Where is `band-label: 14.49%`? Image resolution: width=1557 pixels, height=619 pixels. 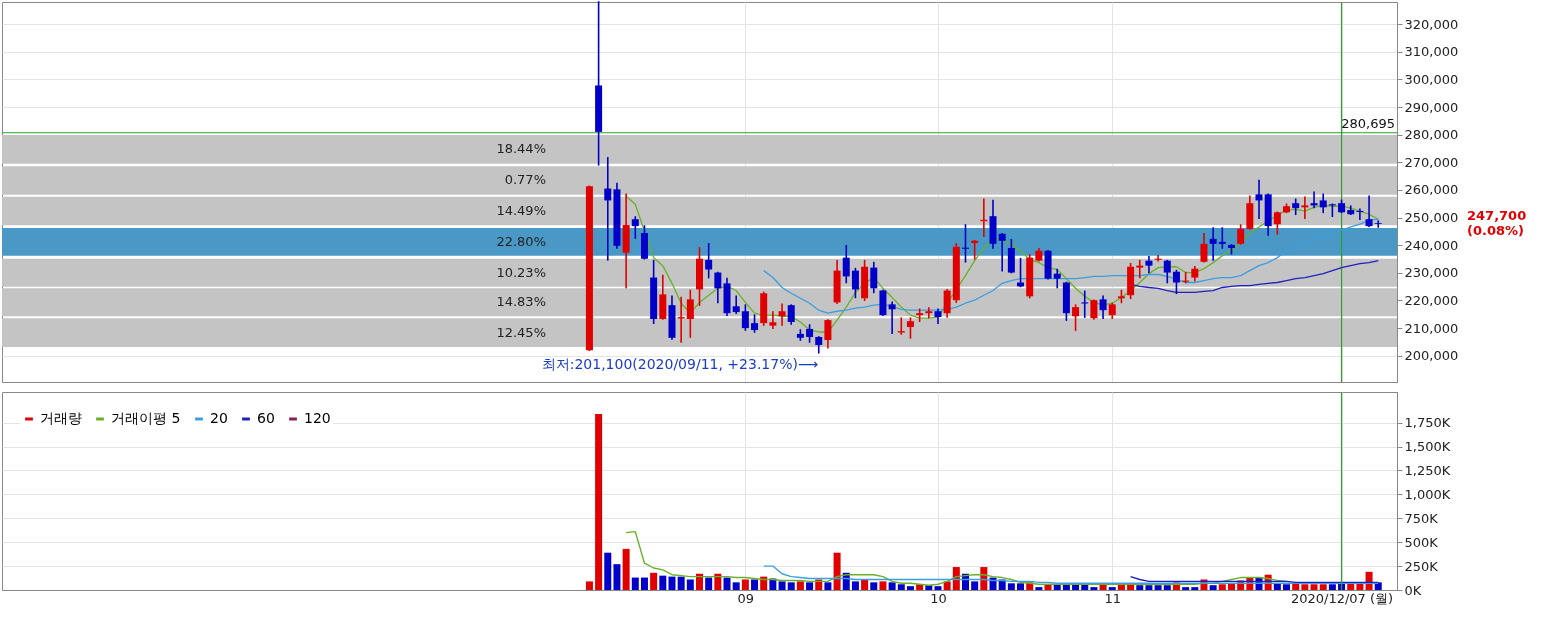 band-label: 14.49% is located at coordinates (521, 211).